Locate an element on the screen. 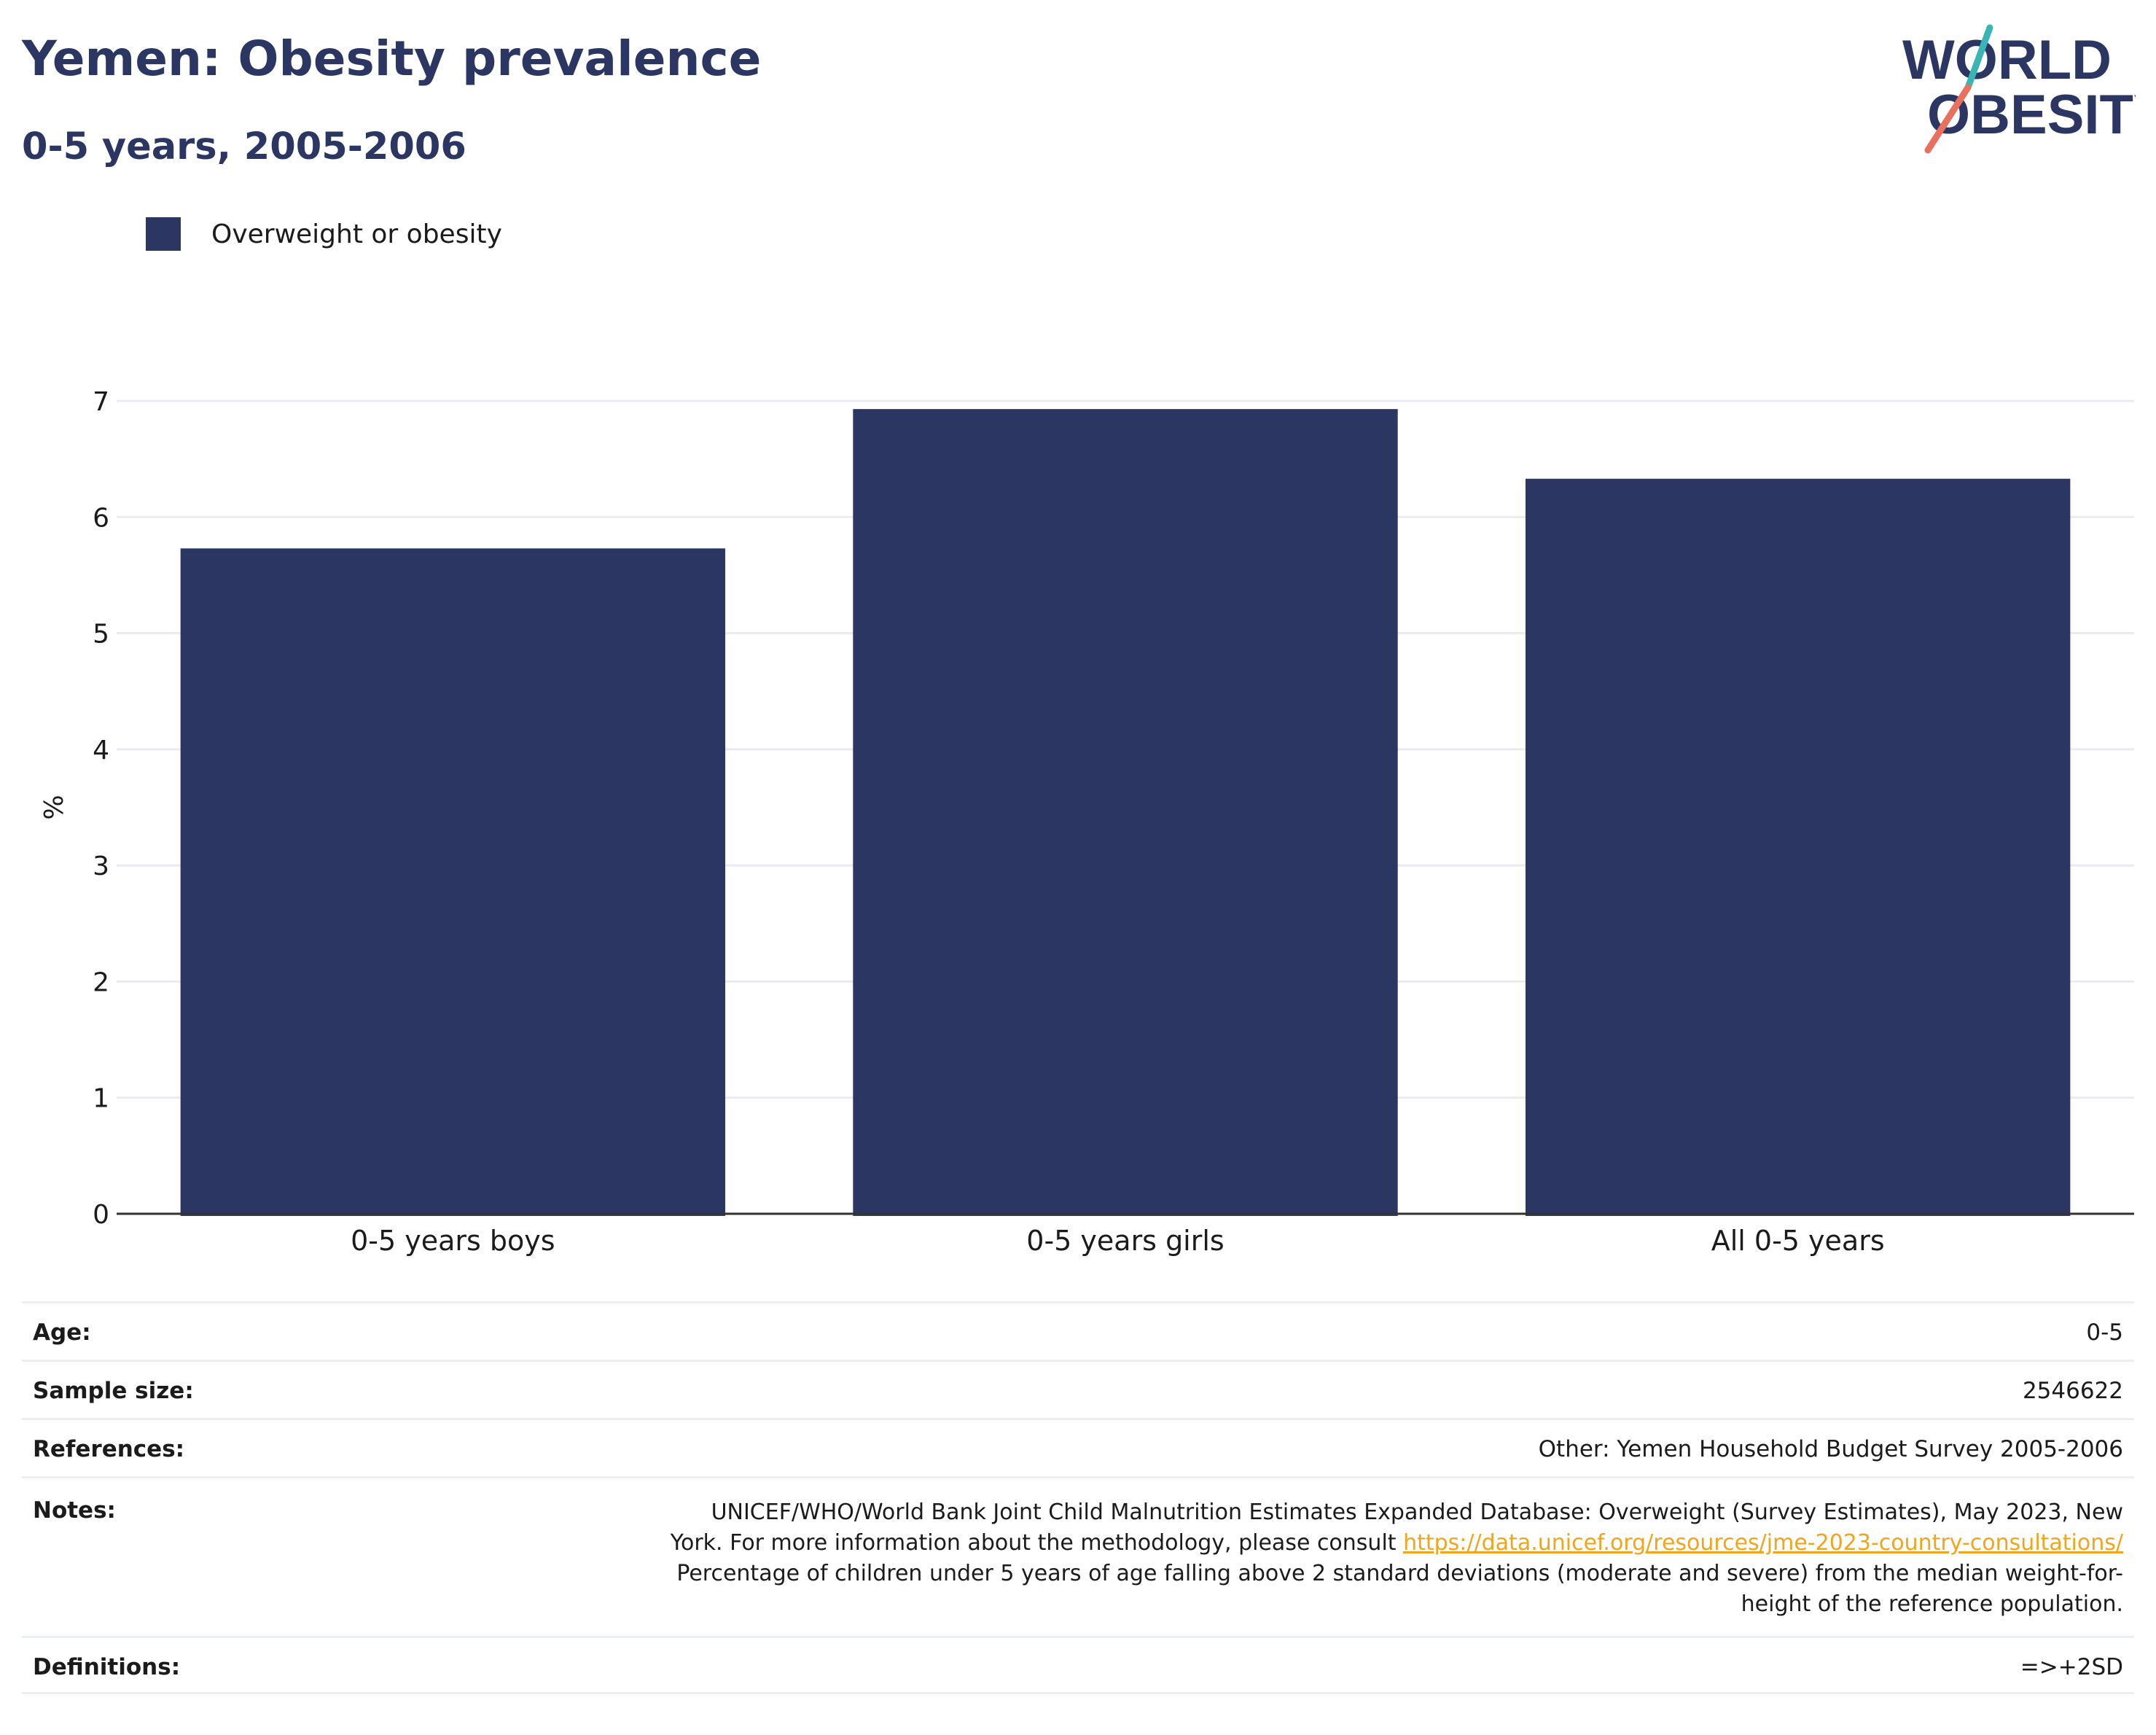  chart-legend: Overweight or obesity is located at coordinates (324, 234).